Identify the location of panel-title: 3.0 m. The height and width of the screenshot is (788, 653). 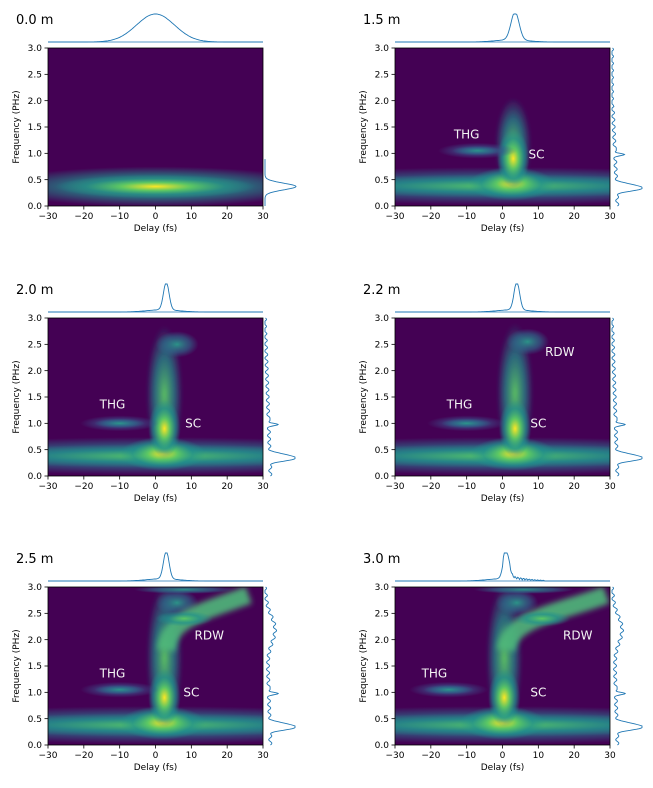
(381, 559).